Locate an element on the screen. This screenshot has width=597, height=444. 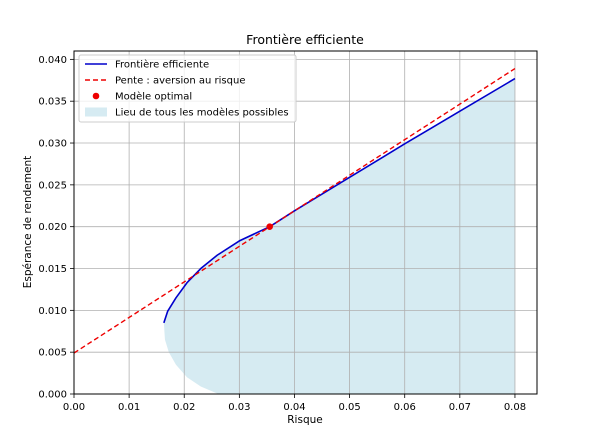
x-tick-label: 0.05 is located at coordinates (349, 407).